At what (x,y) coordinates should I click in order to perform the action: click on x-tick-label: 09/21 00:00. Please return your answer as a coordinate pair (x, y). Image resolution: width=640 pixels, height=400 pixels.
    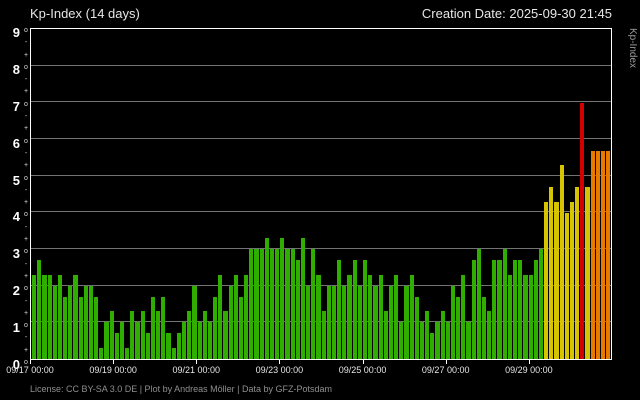
    Looking at the image, I should click on (196, 370).